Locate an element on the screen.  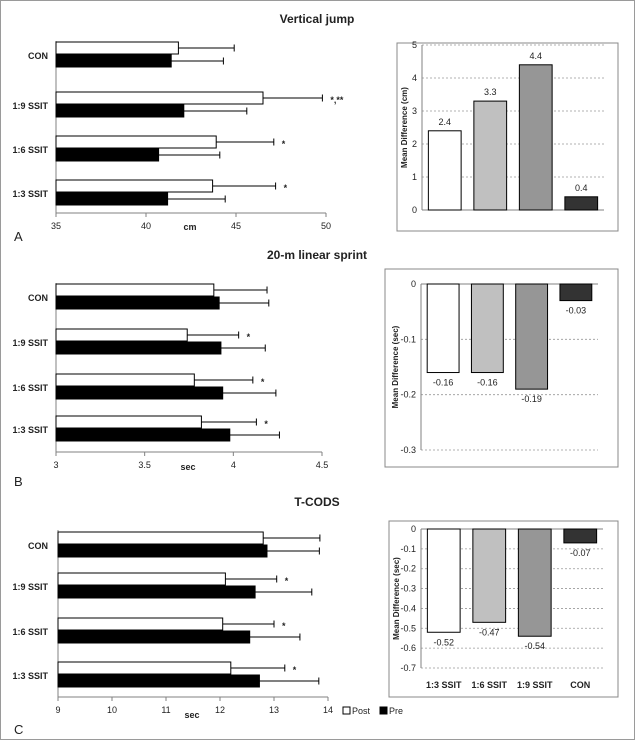
y-tick-label: 2 is located at coordinates (414, 144).